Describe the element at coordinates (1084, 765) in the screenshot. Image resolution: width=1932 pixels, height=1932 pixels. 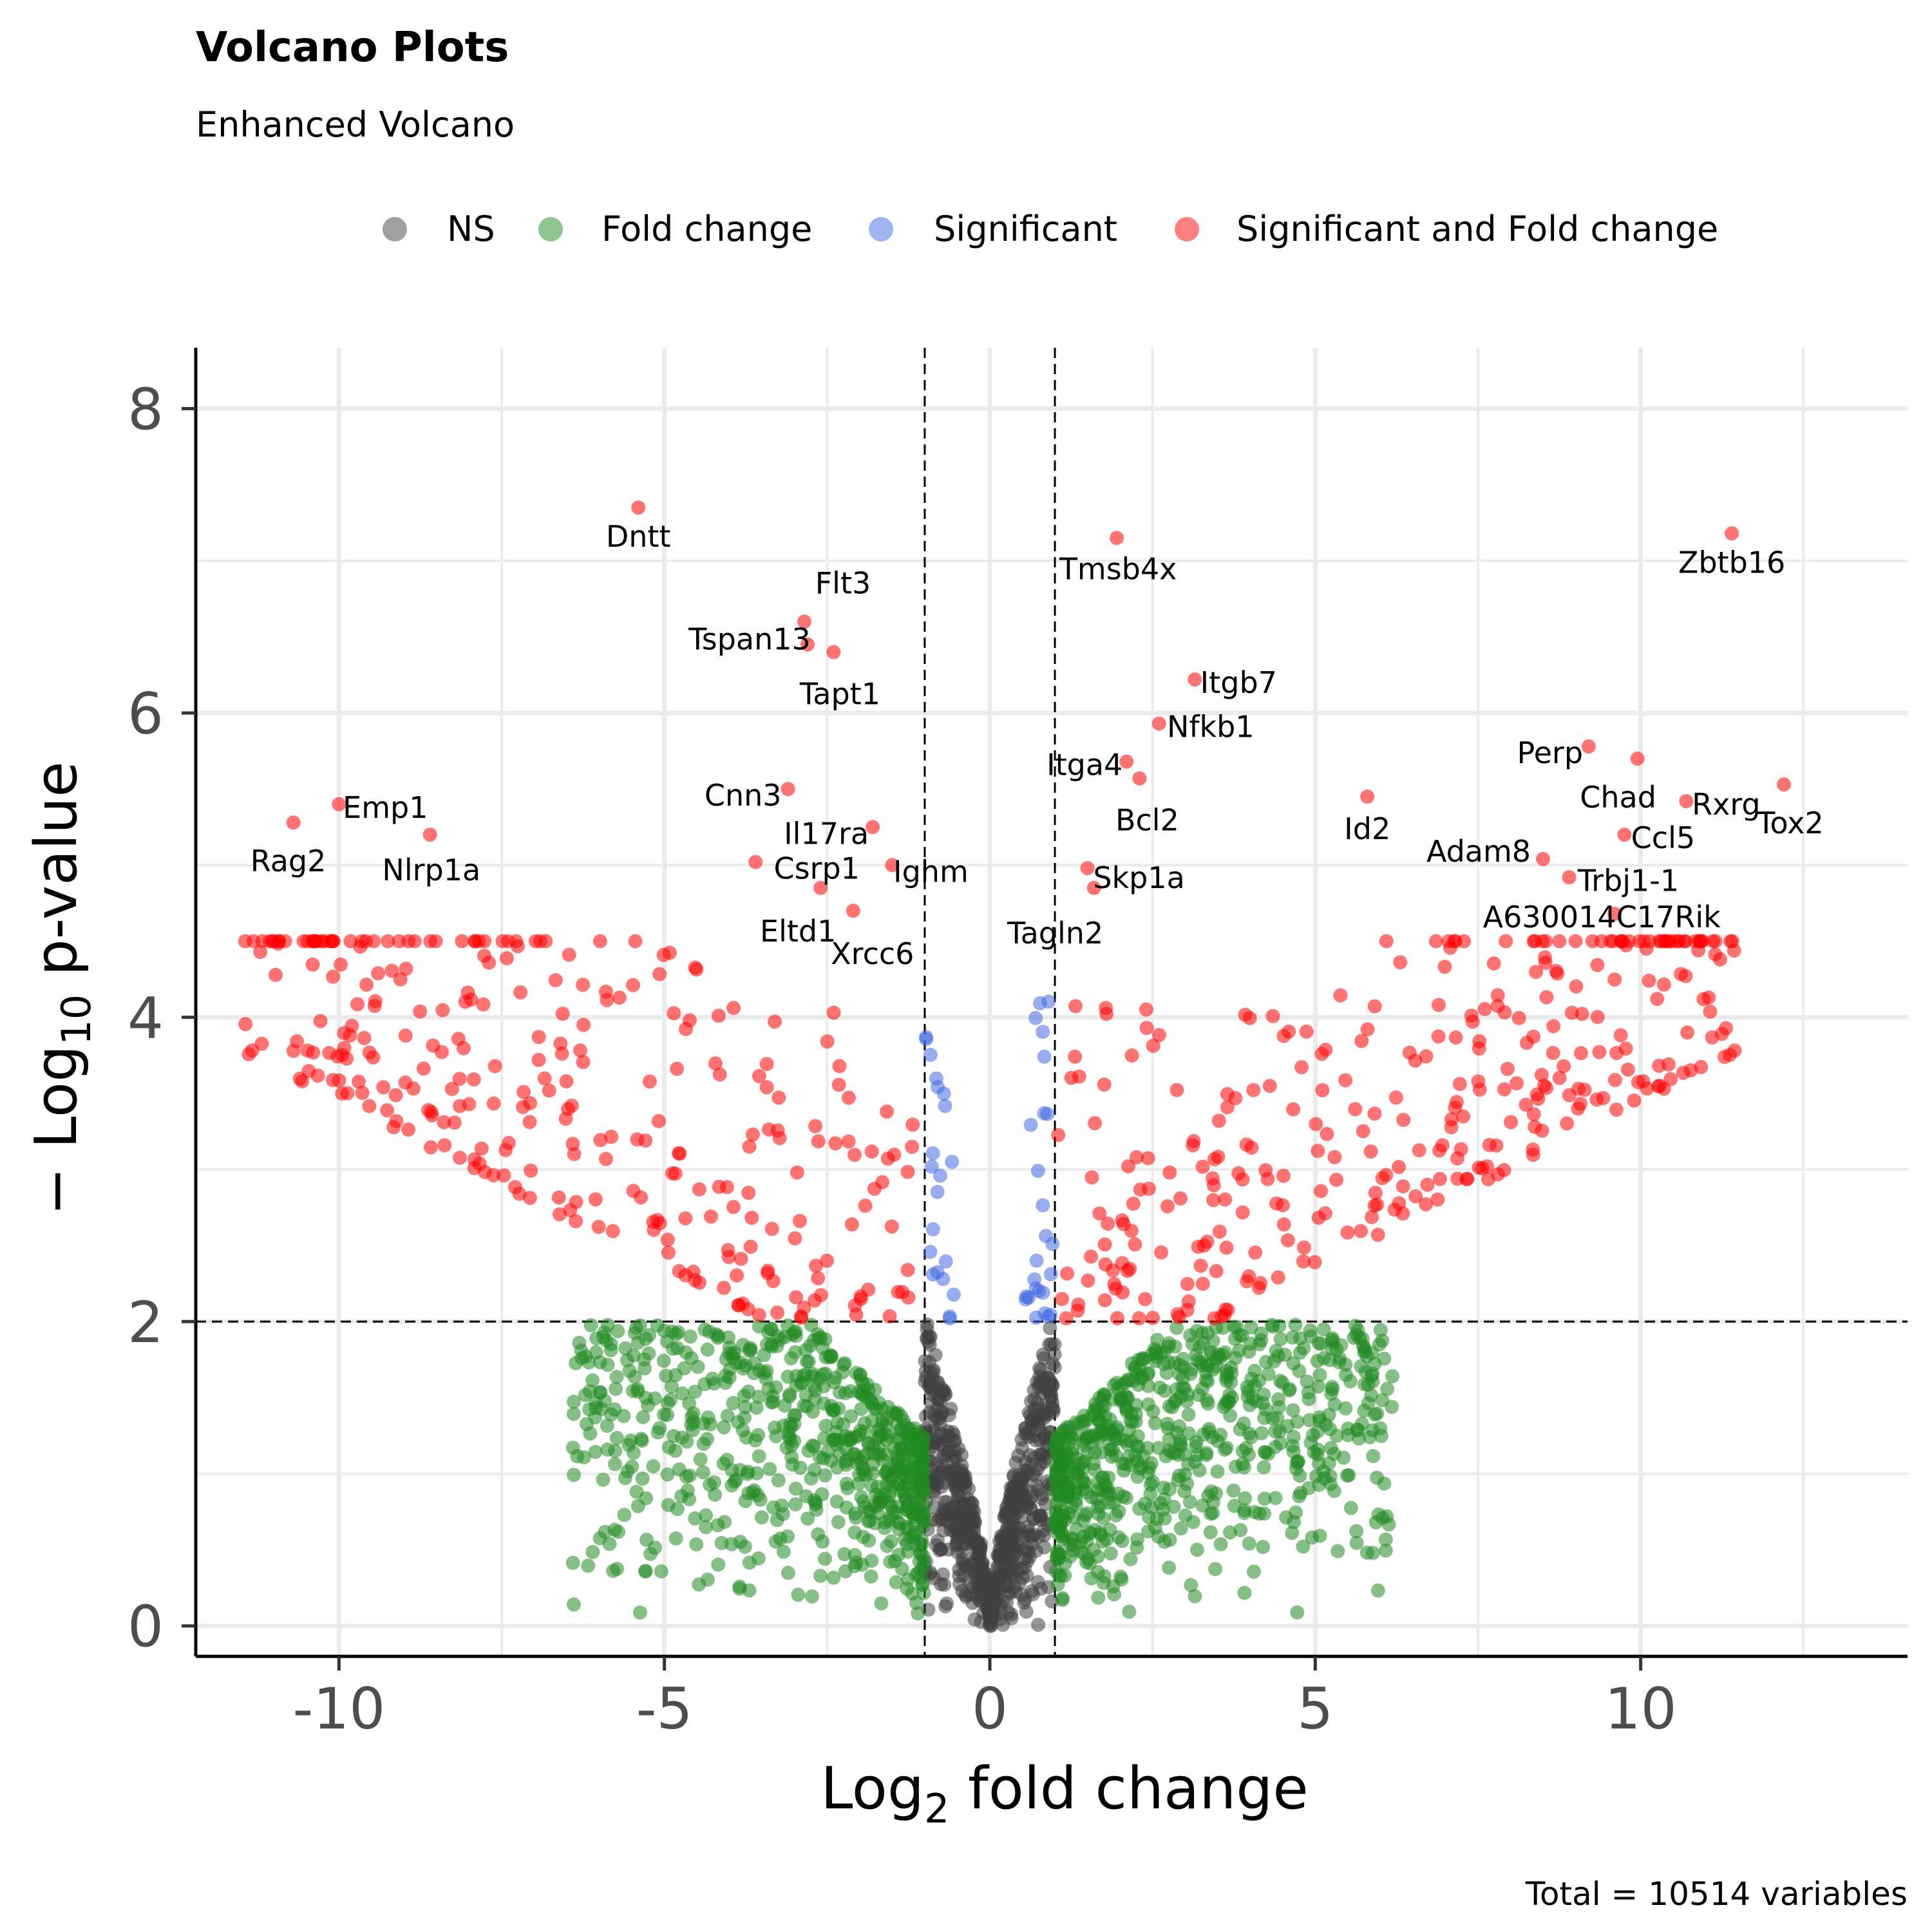
I see `point-label: Itga4` at that location.